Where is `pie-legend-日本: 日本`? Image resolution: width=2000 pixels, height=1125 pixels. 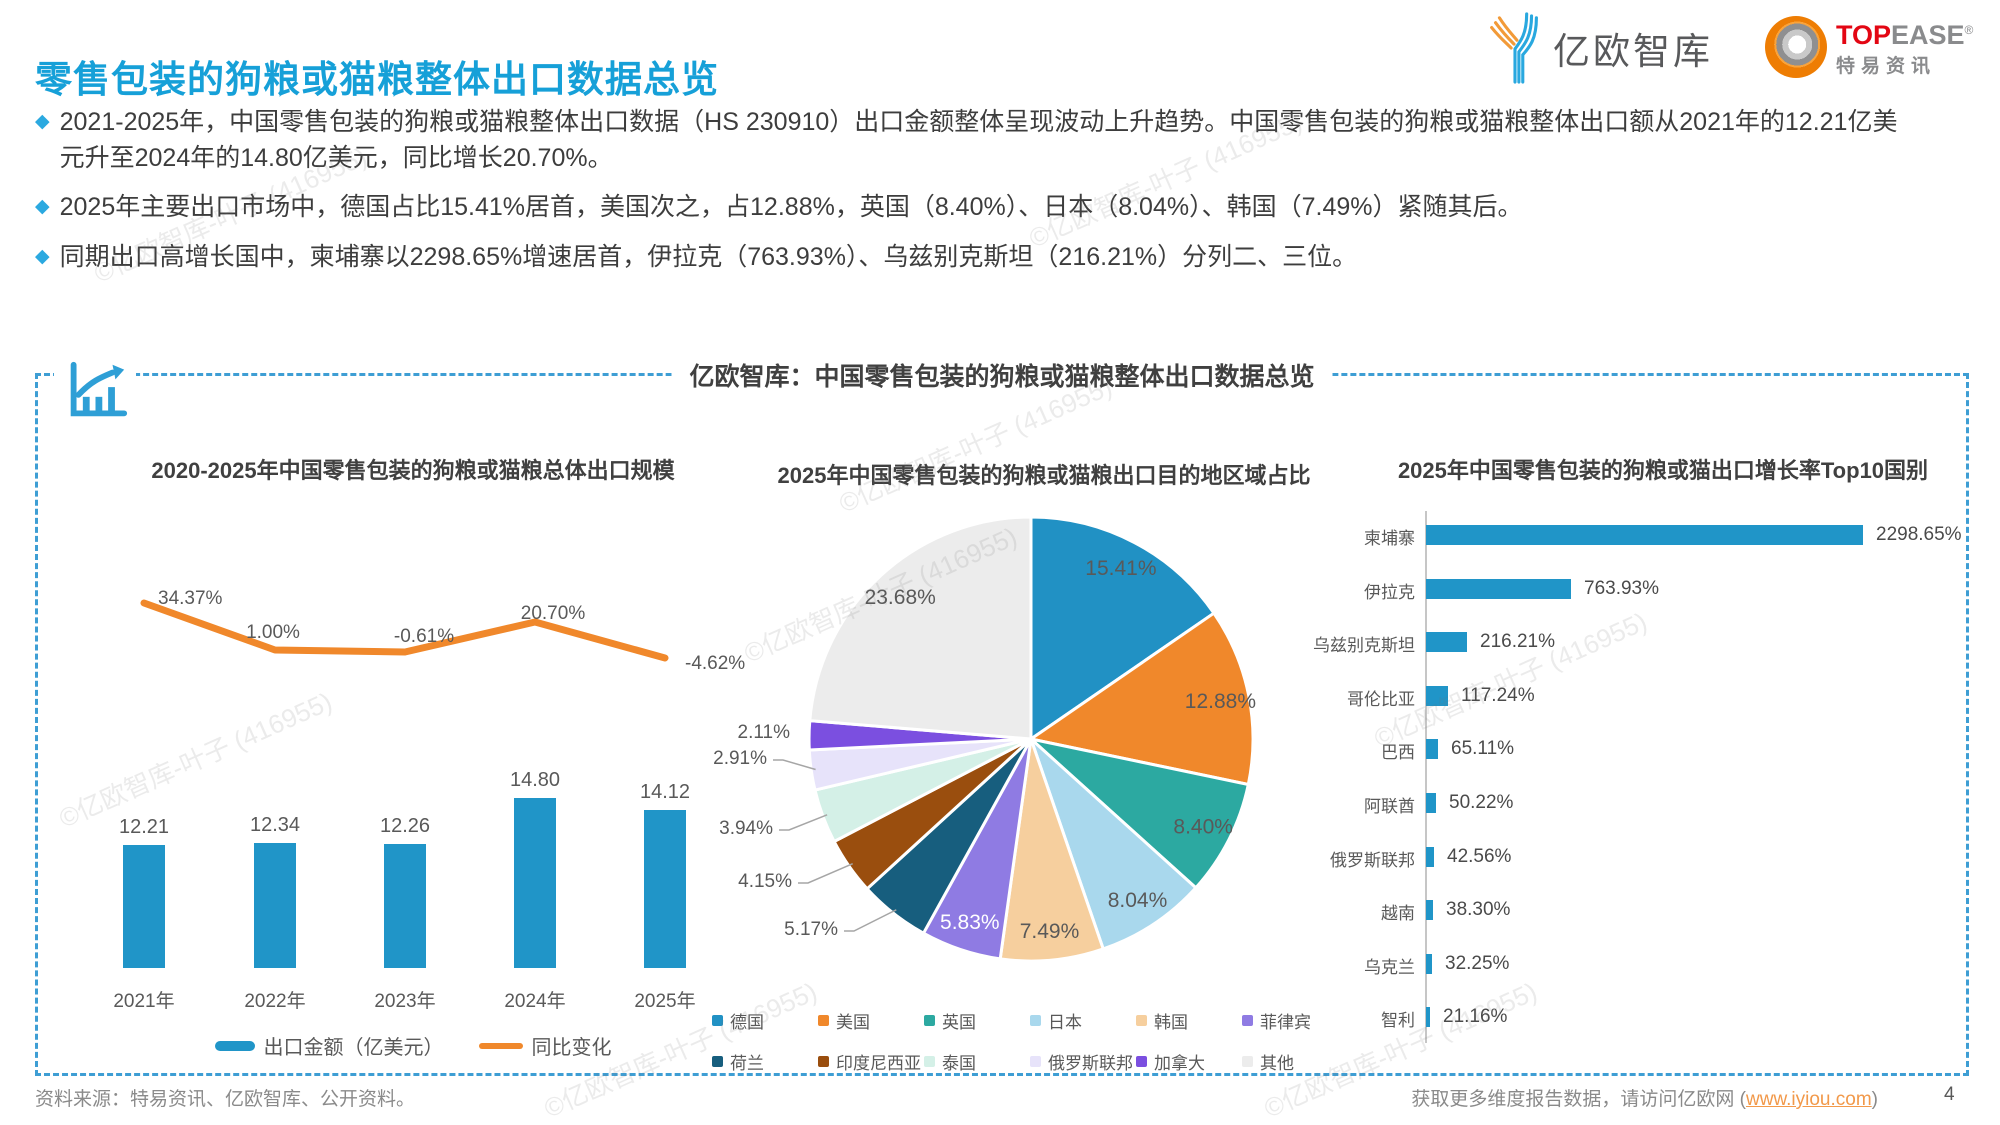 pie-legend-日本: 日本 is located at coordinates (1056, 1020).